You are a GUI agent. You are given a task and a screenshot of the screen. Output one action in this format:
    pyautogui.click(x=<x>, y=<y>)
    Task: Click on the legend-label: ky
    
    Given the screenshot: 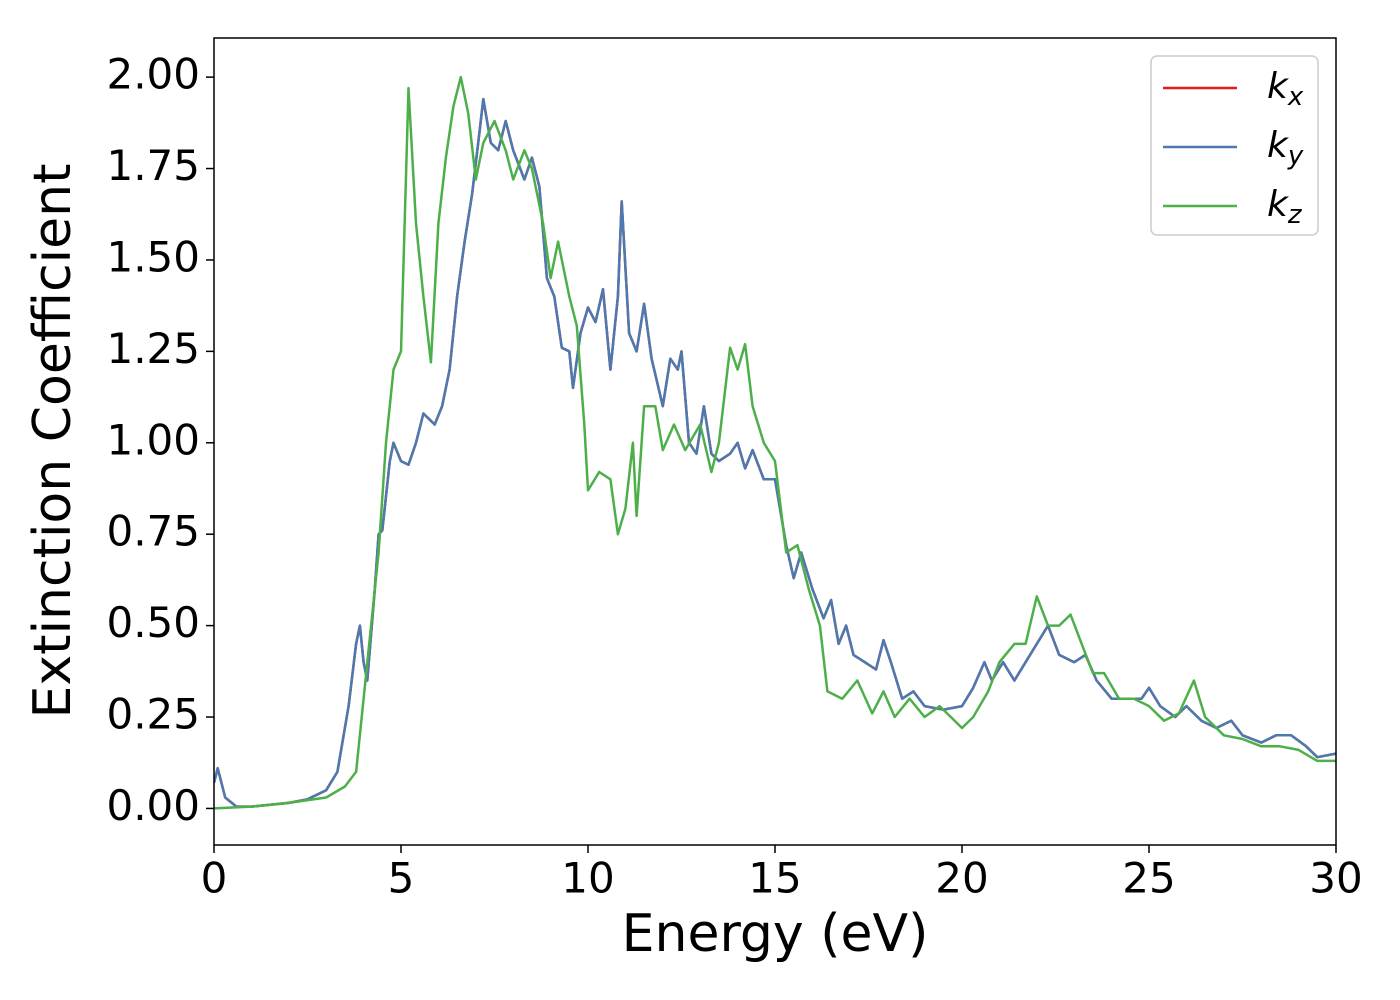 What is the action you would take?
    pyautogui.click(x=1285, y=148)
    